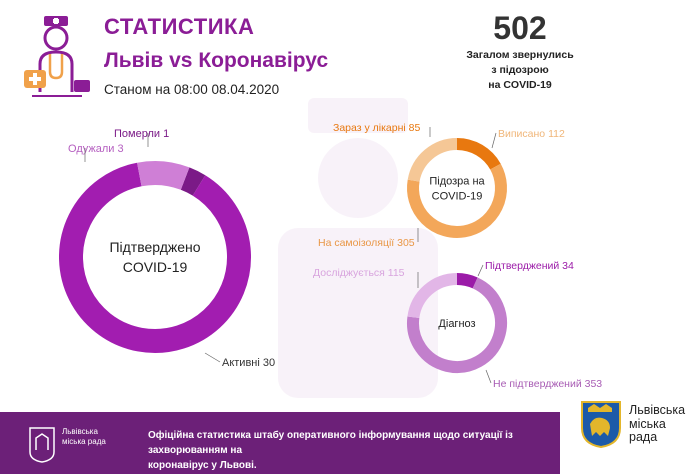 The height and width of the screenshot is (474, 690). Describe the element at coordinates (520, 70) in the screenshot. I see `total-label-line2: з підозрою` at that location.